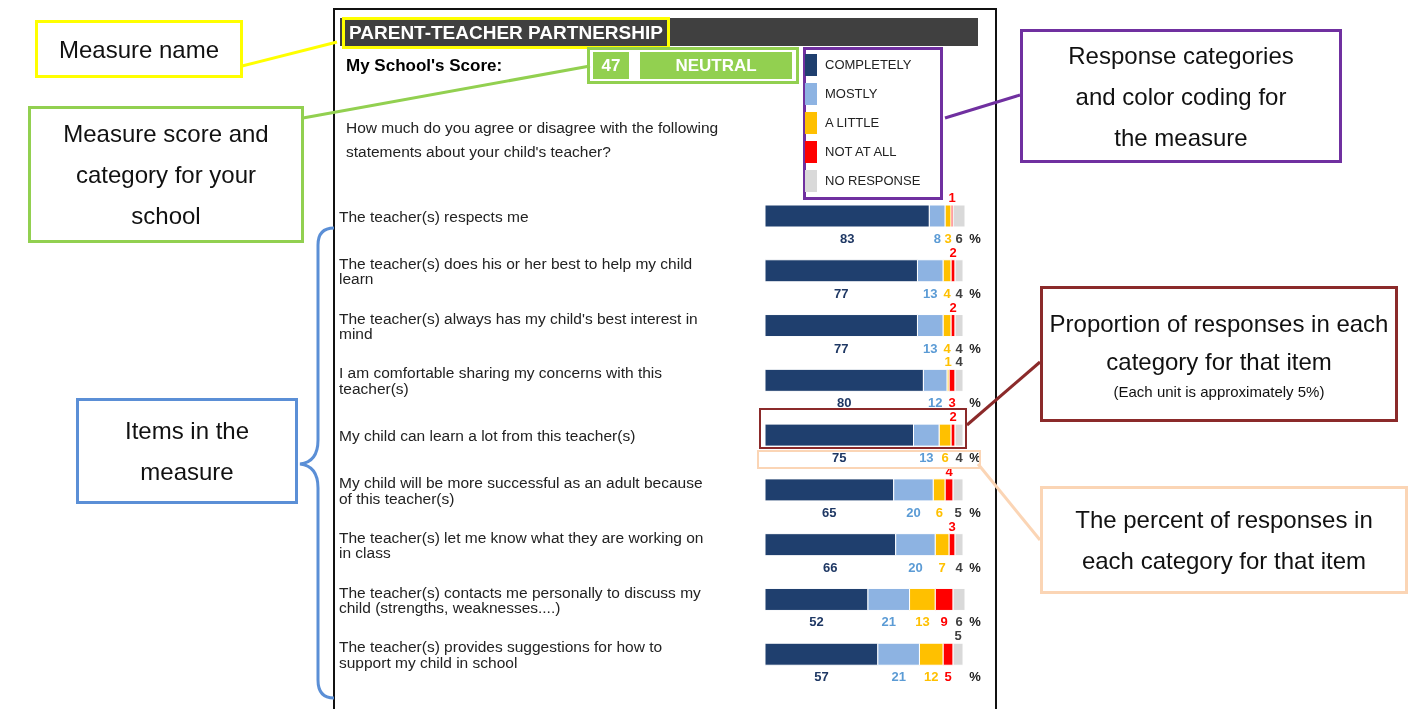 Image resolution: width=1414 pixels, height=709 pixels. What do you see at coordinates (518, 326) in the screenshot?
I see `y-tick-label: The teacher(s) always has my child's best interest in mind` at bounding box center [518, 326].